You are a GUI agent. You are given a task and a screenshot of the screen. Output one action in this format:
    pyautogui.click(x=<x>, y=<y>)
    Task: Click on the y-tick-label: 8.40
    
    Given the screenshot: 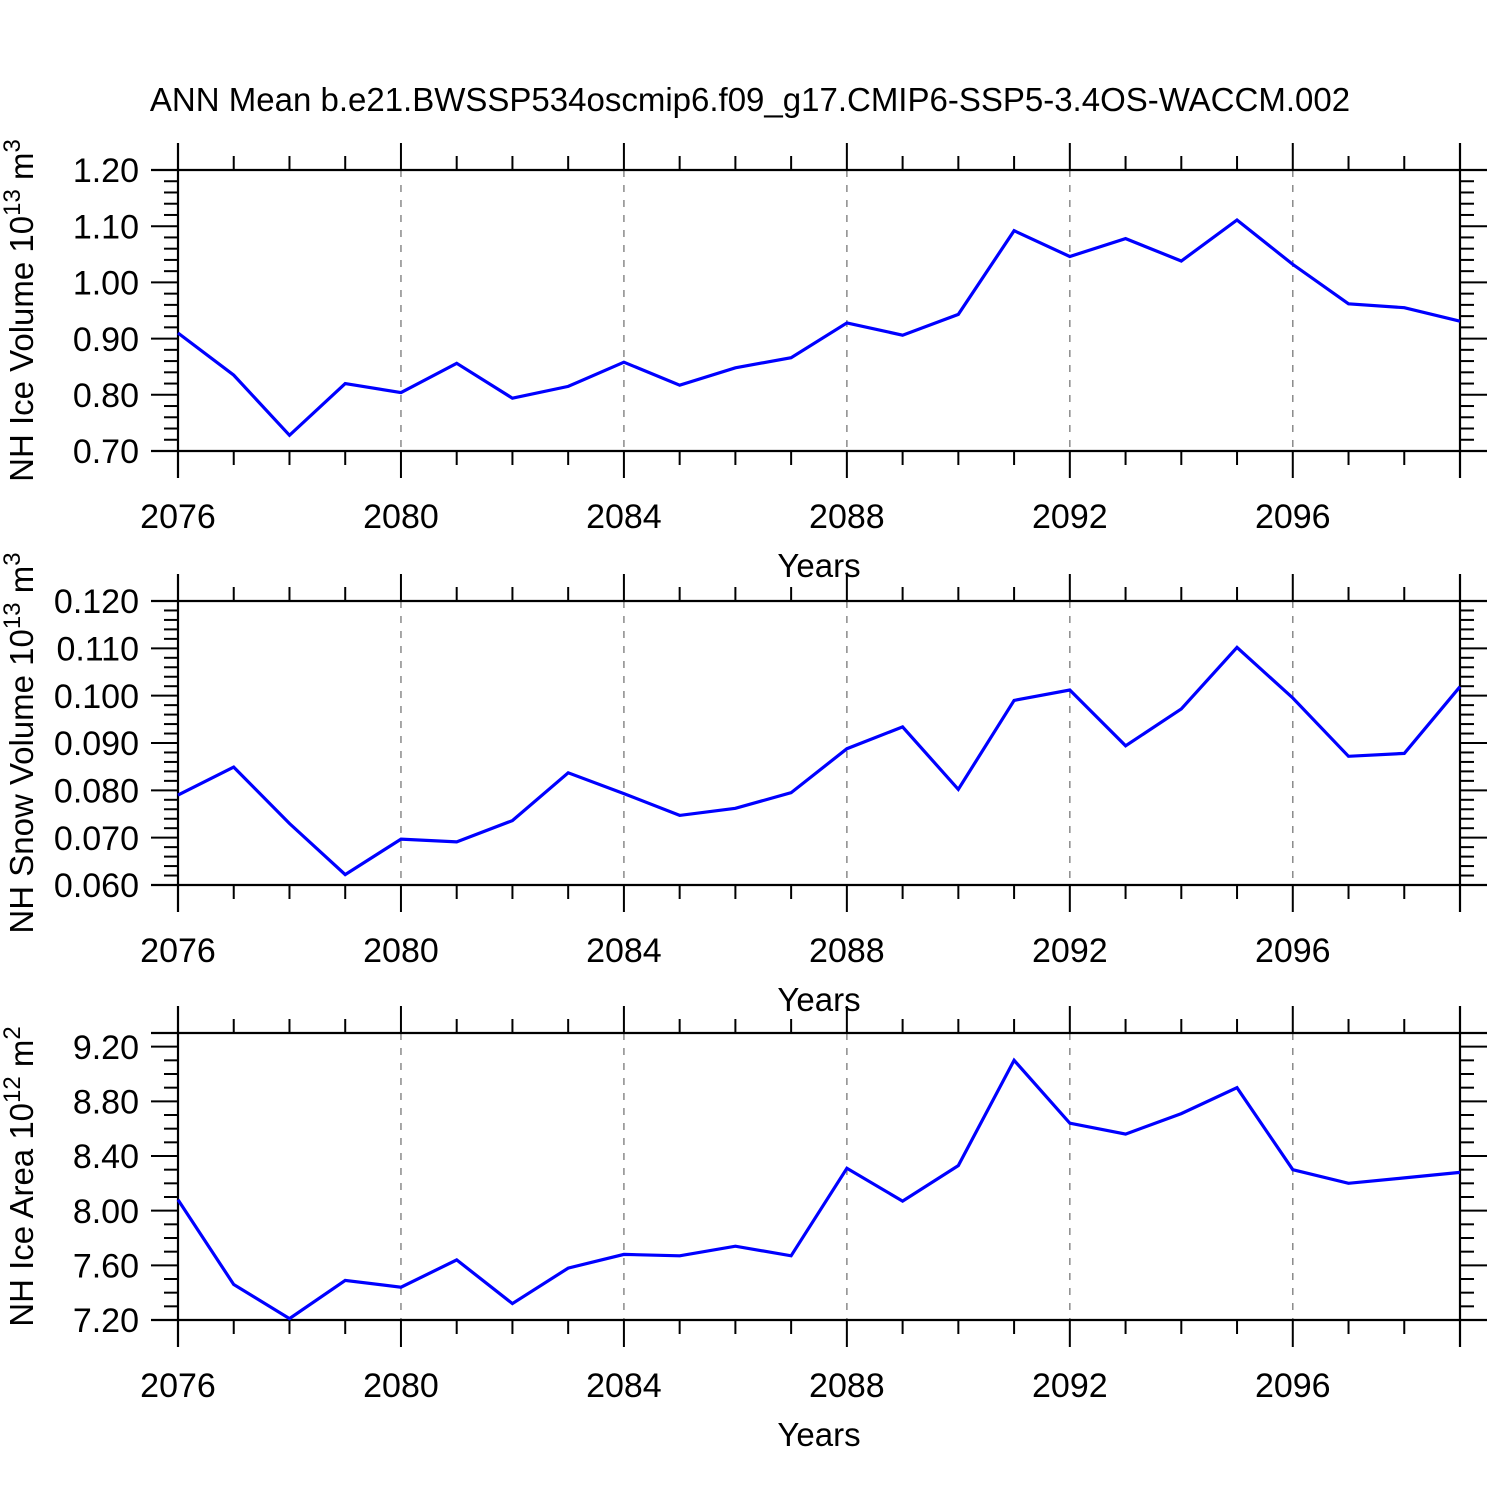 What is the action you would take?
    pyautogui.click(x=106, y=1157)
    